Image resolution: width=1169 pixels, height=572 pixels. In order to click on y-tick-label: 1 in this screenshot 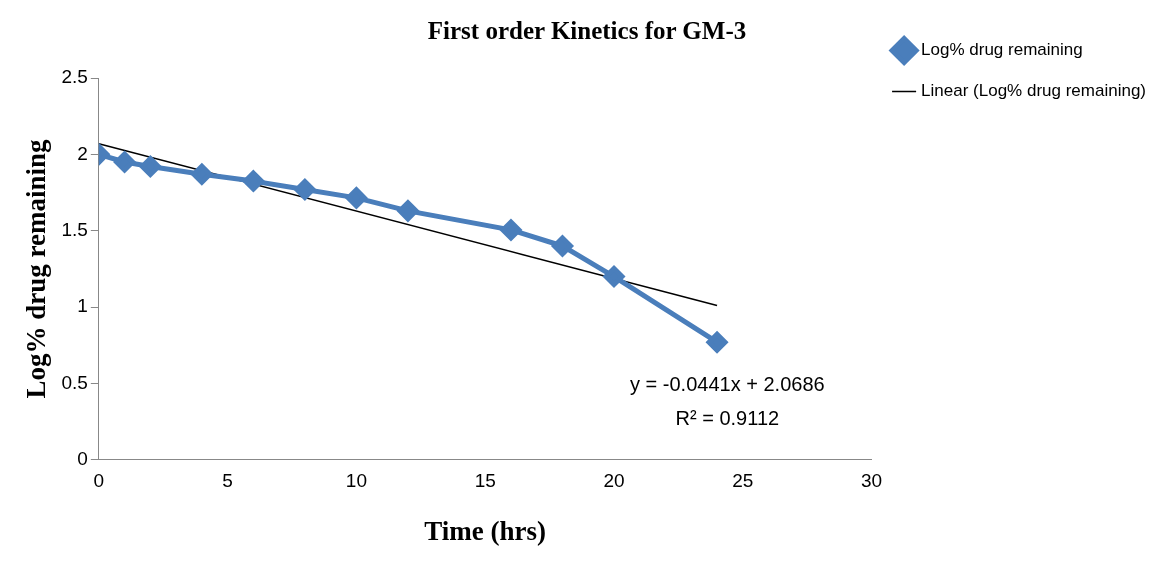, I will do `click(82, 306)`.